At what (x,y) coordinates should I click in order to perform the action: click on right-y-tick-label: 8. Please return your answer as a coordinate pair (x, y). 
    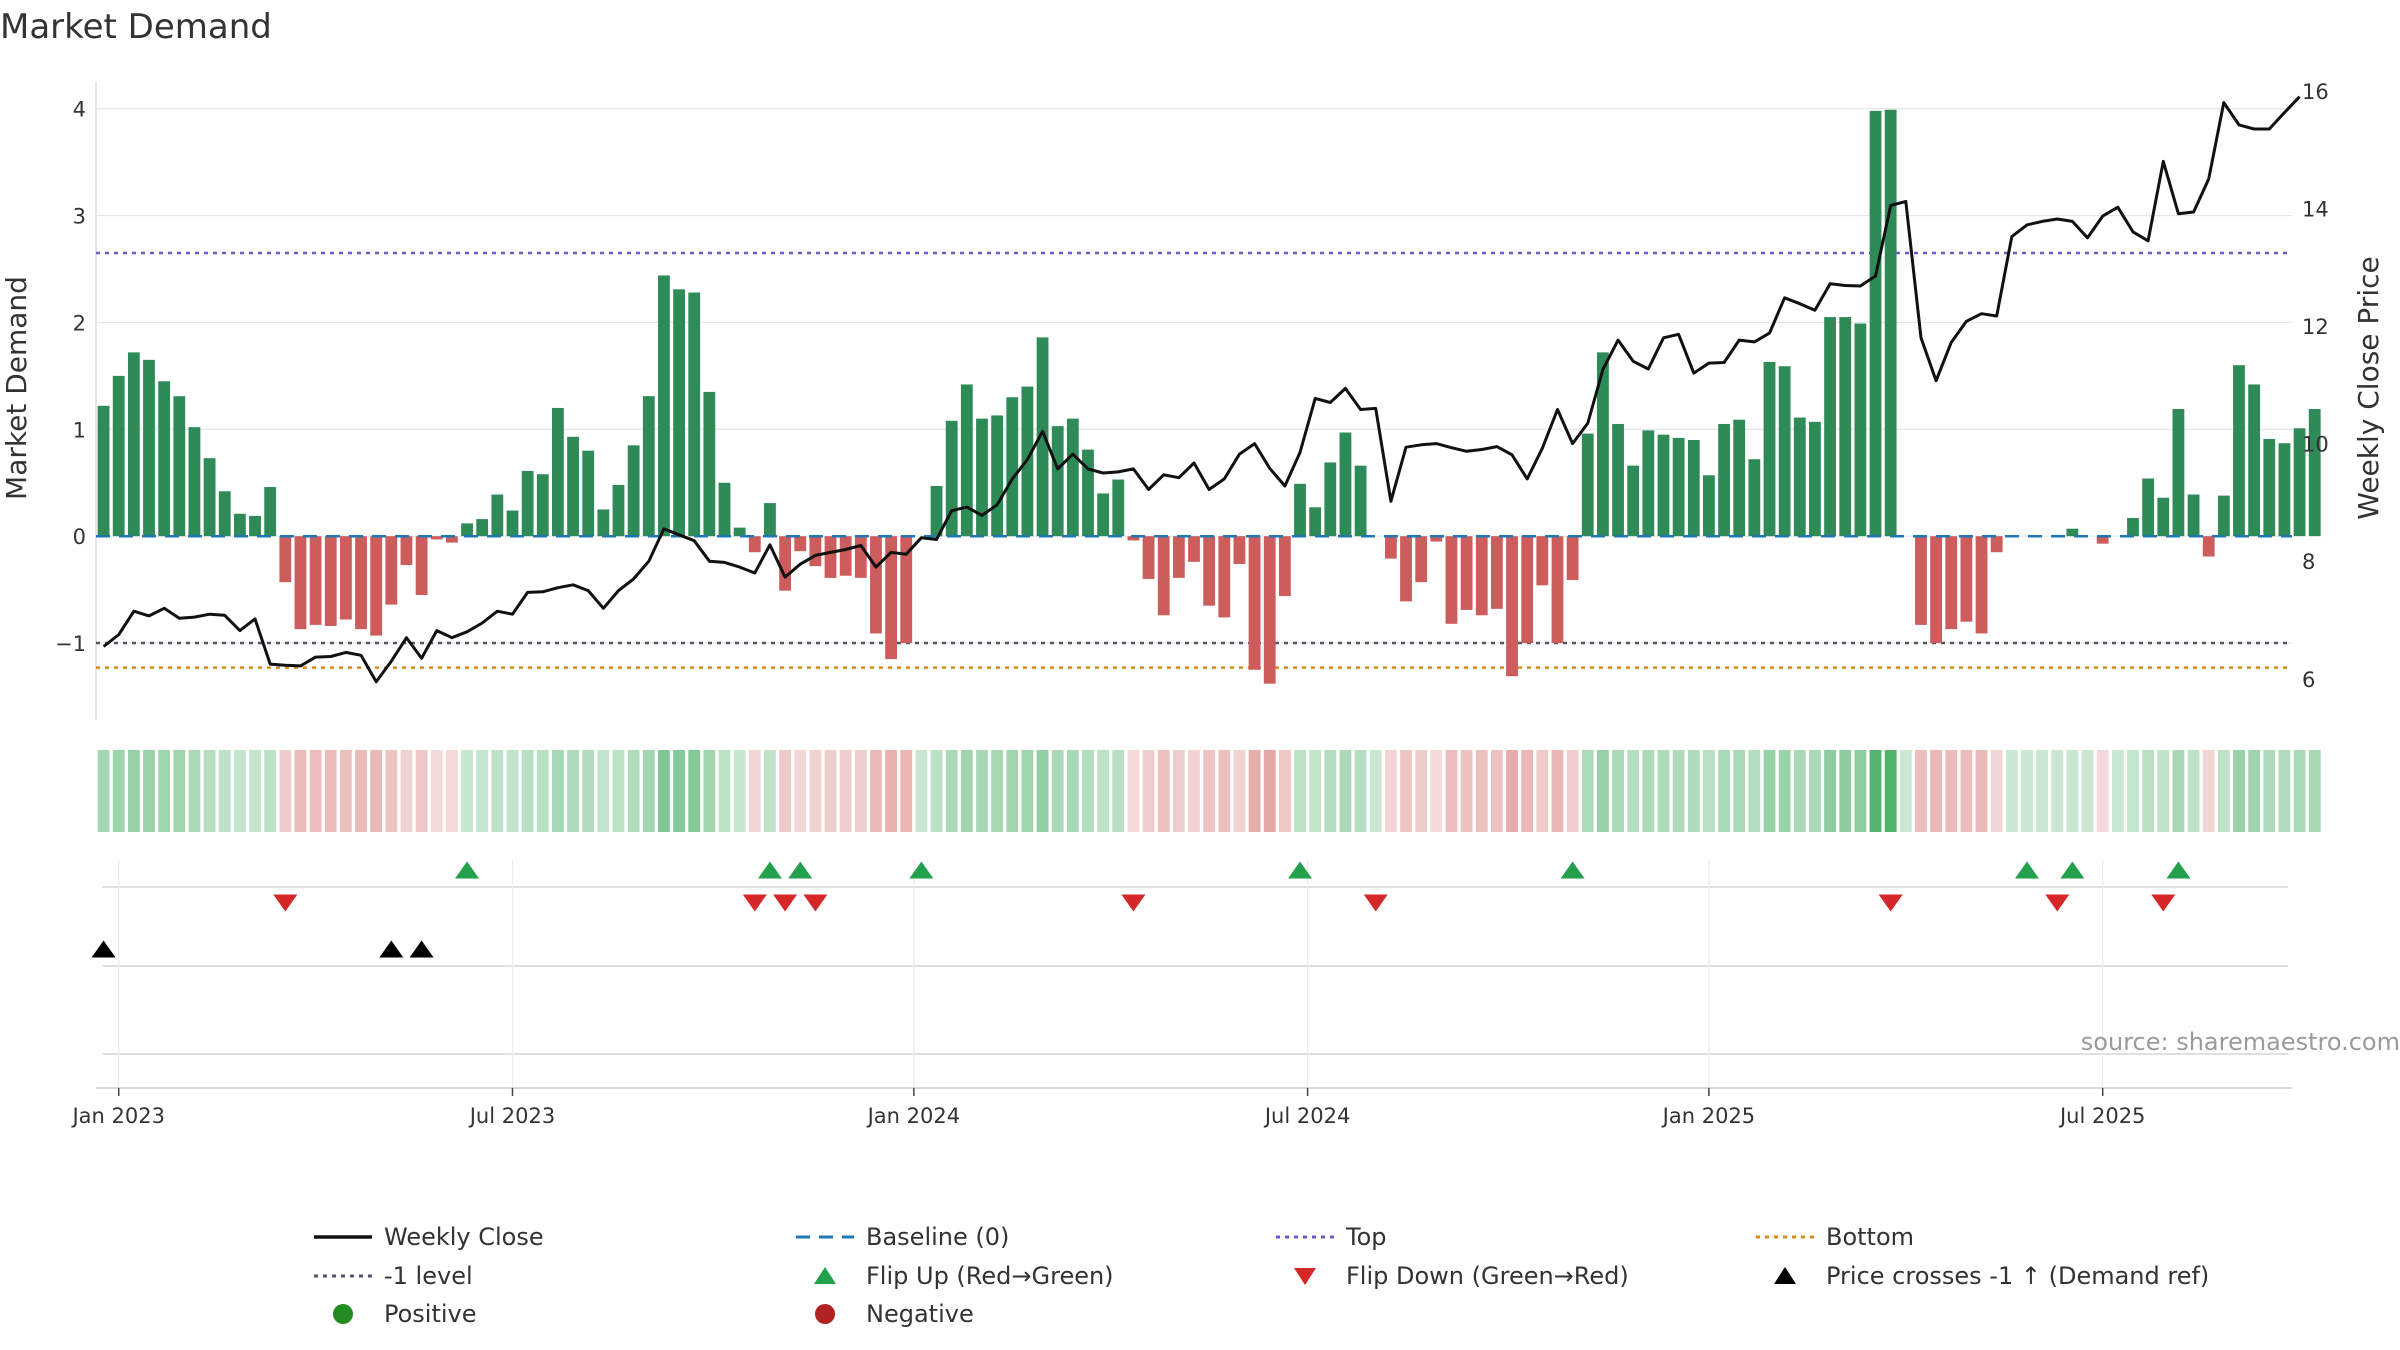
    Looking at the image, I should click on (2308, 562).